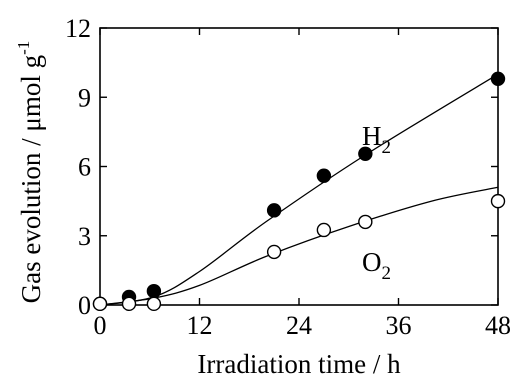 The image size is (517, 385). I want to click on series-label-h2: H2, so click(376, 139).